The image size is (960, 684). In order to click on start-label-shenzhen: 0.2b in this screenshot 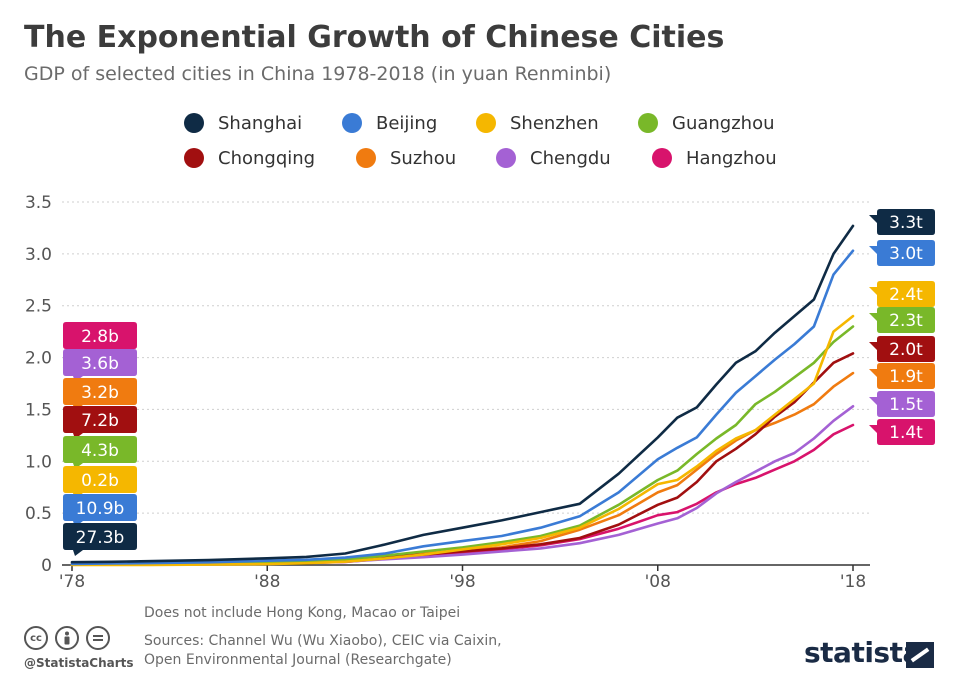, I will do `click(100, 481)`.